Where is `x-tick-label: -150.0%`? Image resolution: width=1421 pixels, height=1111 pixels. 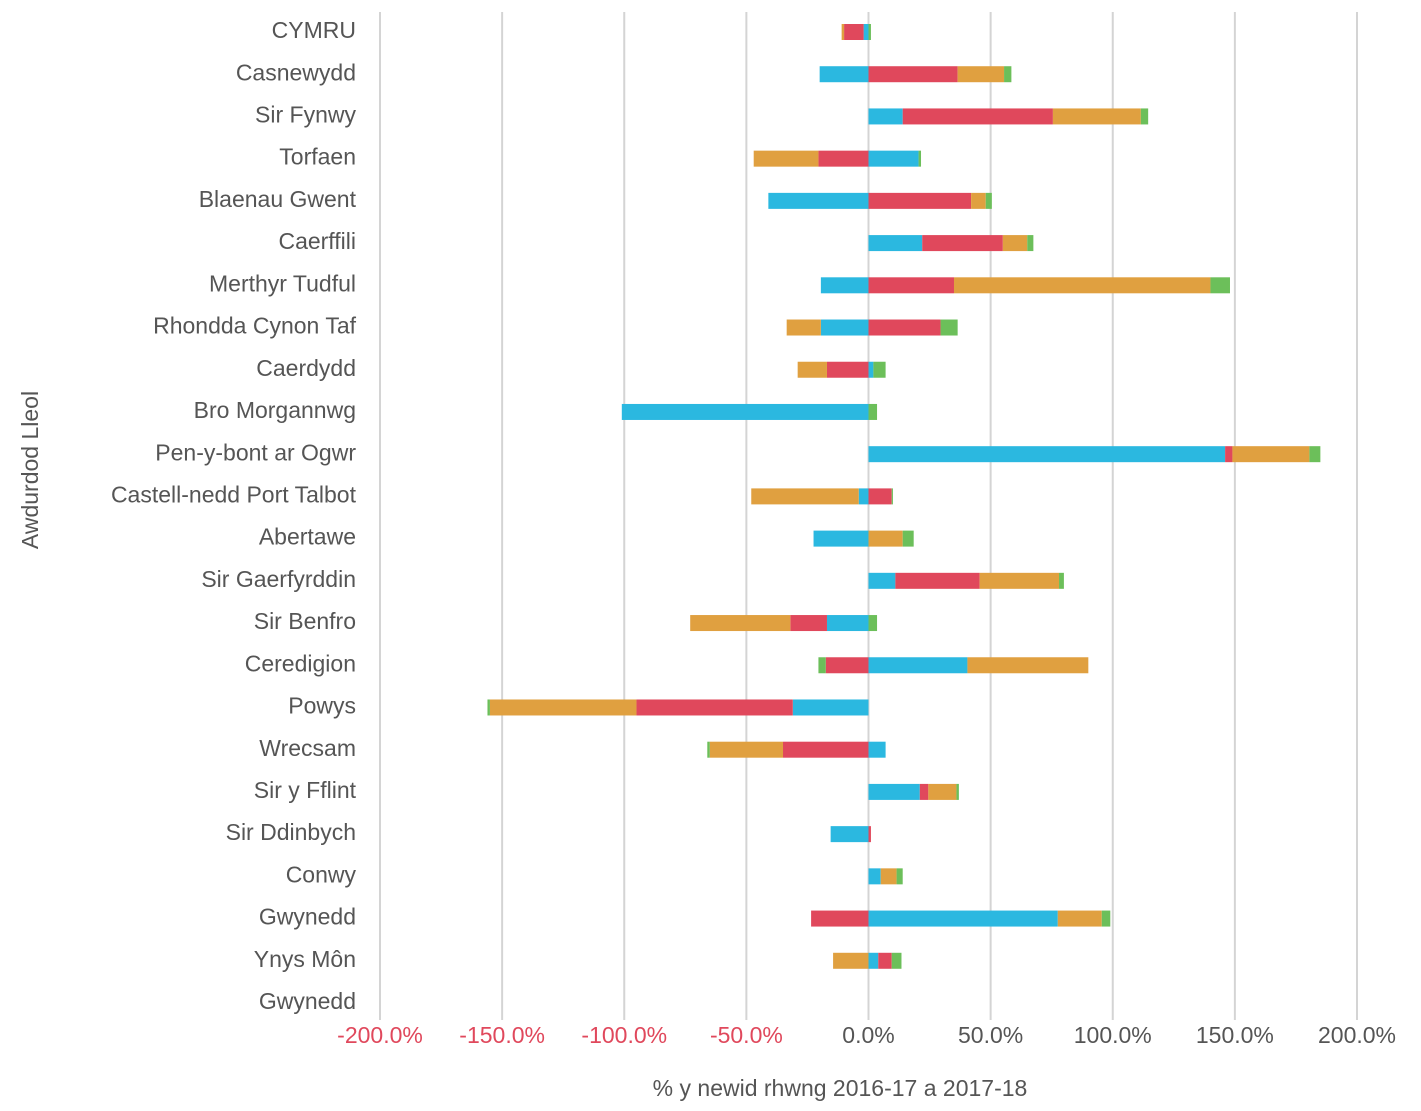 x-tick-label: -150.0% is located at coordinates (502, 1035).